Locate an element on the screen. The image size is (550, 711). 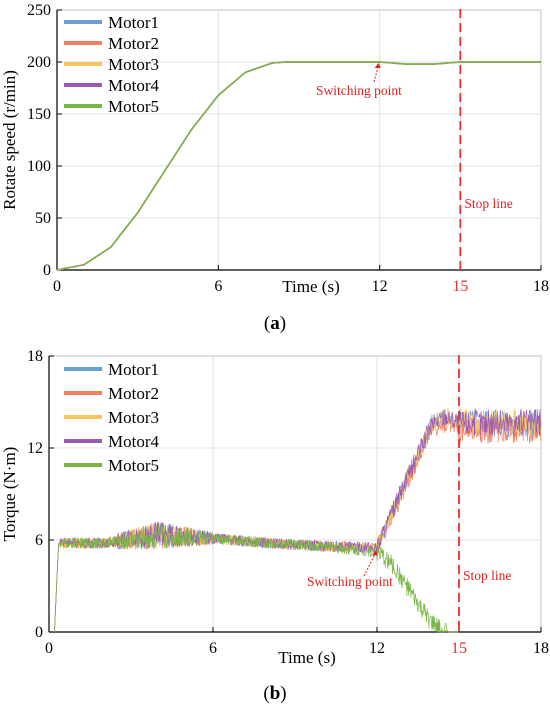
y-tick-label: 12 is located at coordinates (35, 448).